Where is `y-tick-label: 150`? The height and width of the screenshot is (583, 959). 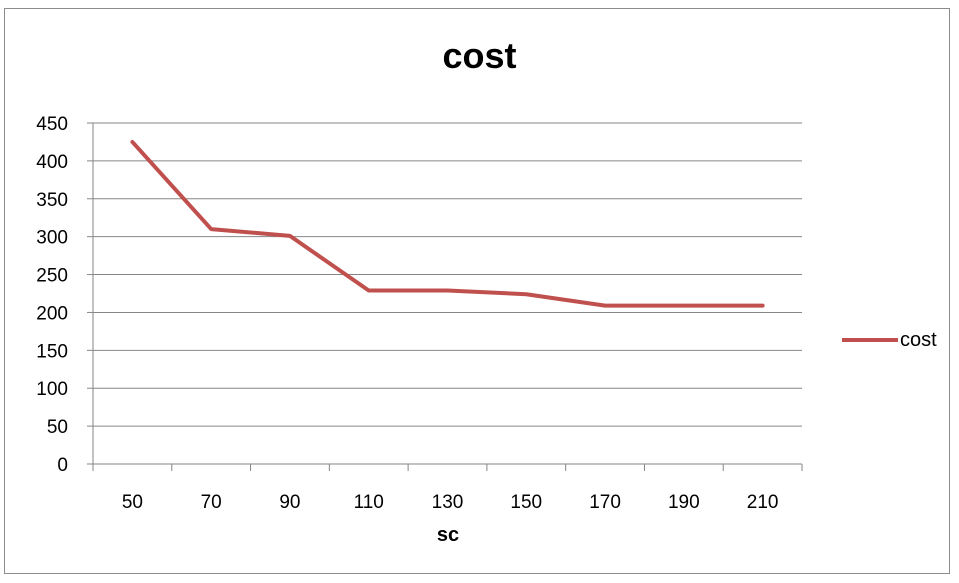 y-tick-label: 150 is located at coordinates (52, 351).